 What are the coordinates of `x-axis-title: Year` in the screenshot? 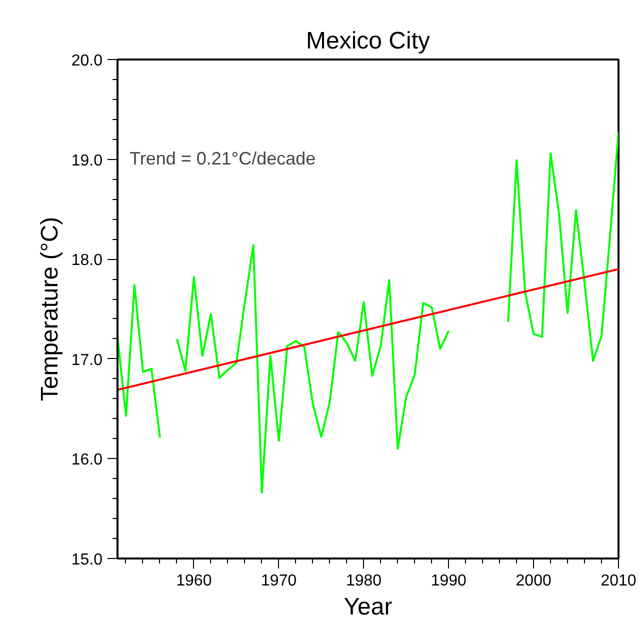 It's located at (368, 607).